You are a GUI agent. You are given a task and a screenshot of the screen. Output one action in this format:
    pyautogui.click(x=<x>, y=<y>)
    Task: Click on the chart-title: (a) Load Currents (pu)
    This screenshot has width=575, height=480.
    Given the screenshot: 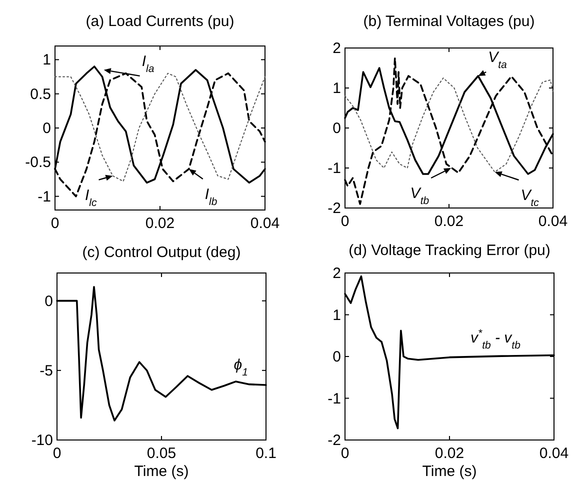 What is the action you would take?
    pyautogui.click(x=160, y=21)
    